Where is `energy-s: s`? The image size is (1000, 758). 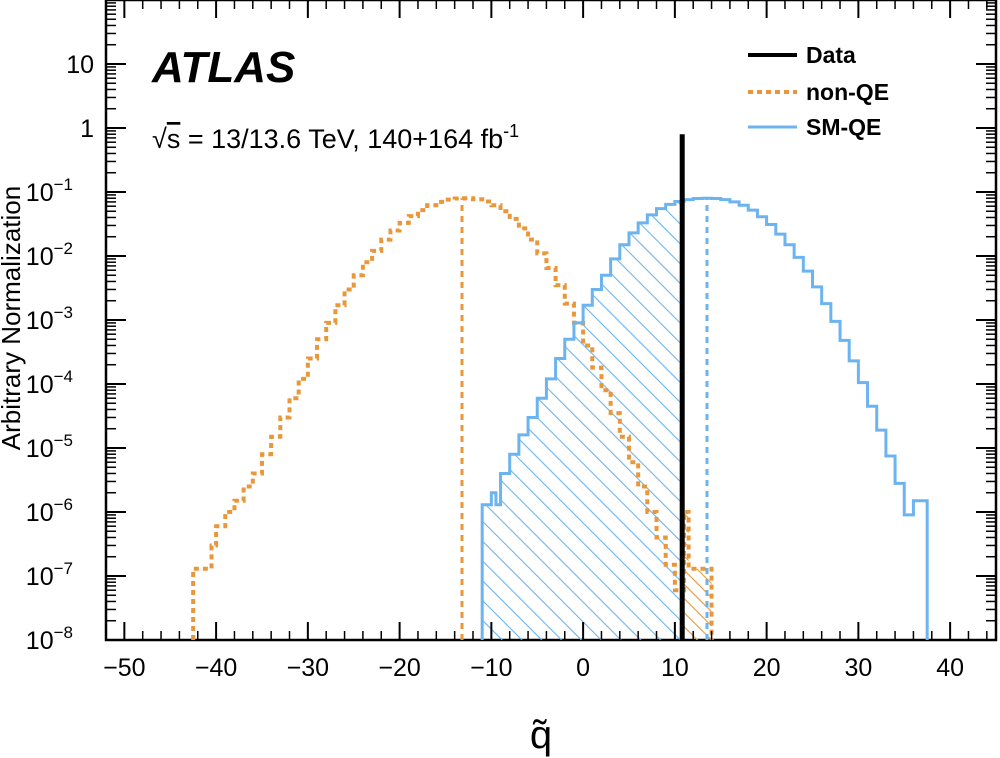
energy-s: s is located at coordinates (174, 139).